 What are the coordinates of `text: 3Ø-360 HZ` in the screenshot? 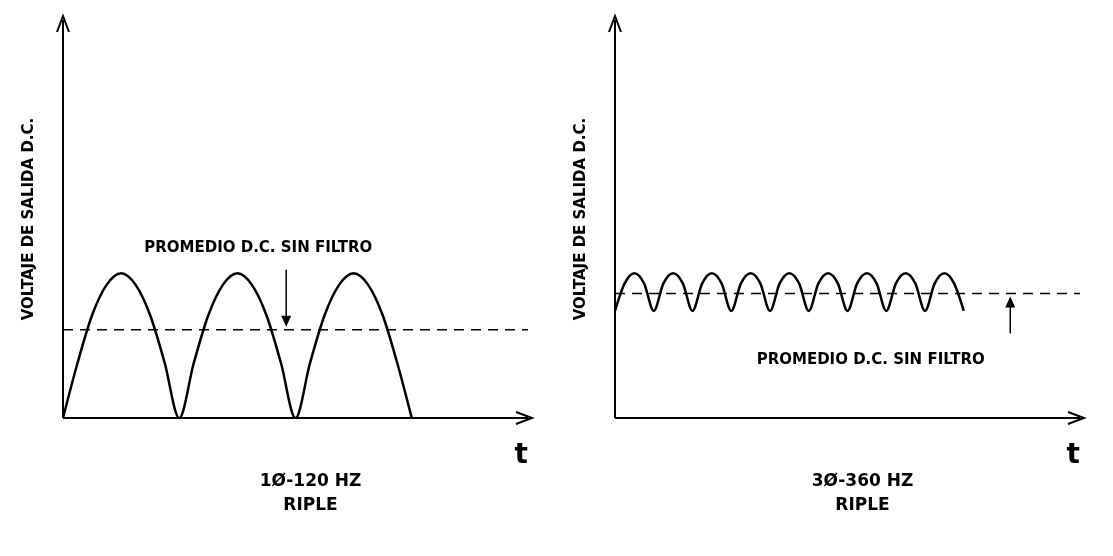 It's located at (862, 480).